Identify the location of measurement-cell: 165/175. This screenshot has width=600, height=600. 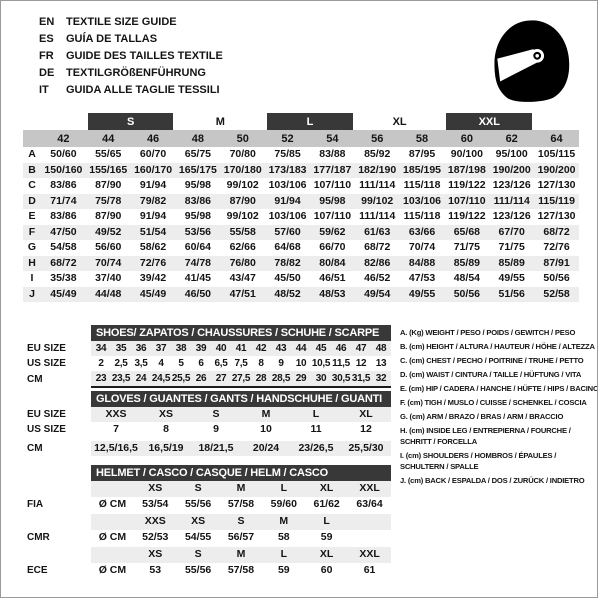
(198, 170).